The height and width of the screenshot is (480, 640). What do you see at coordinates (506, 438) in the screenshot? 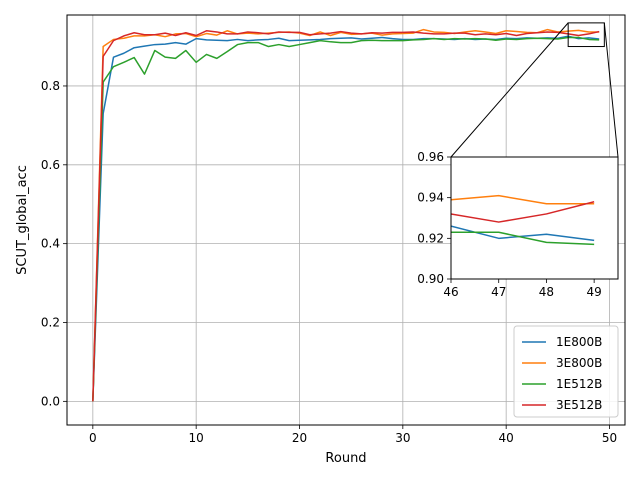
I see `x-tick-label: 40` at bounding box center [506, 438].